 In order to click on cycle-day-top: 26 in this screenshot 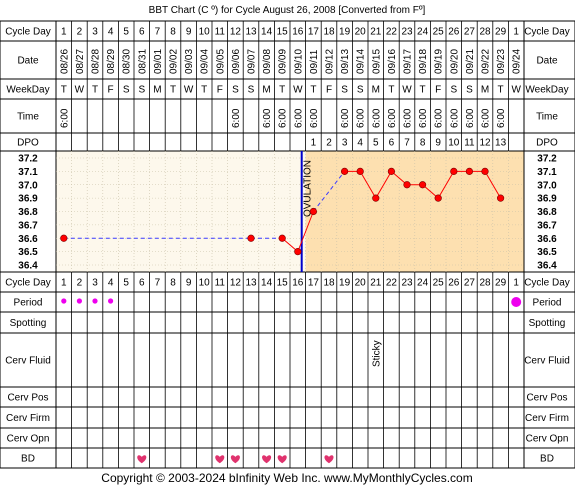, I will do `click(454, 32)`.